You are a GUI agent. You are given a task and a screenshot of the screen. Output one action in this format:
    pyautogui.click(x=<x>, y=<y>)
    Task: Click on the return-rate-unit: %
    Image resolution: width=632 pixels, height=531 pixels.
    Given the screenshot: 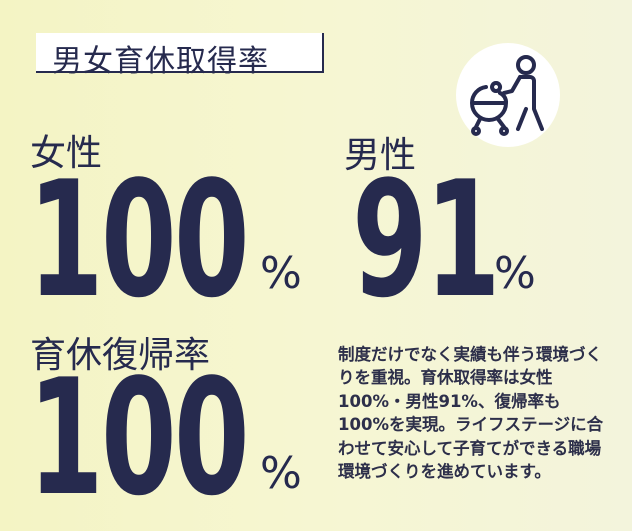 What is the action you would take?
    pyautogui.click(x=281, y=473)
    